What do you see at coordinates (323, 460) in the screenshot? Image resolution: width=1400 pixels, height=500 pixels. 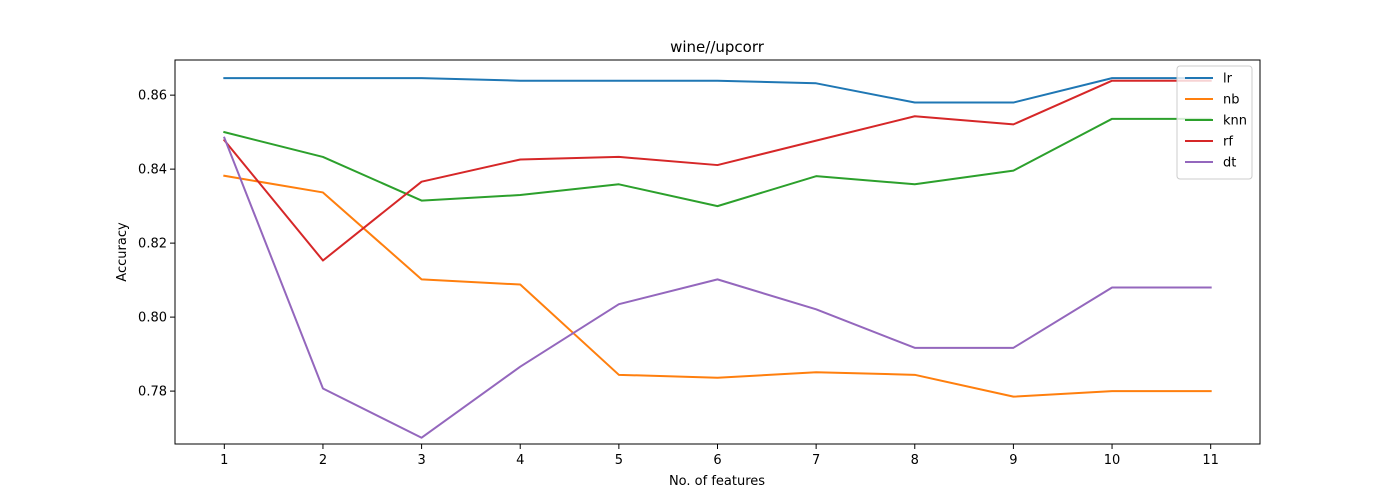 I see `x-tick-label: 2` at bounding box center [323, 460].